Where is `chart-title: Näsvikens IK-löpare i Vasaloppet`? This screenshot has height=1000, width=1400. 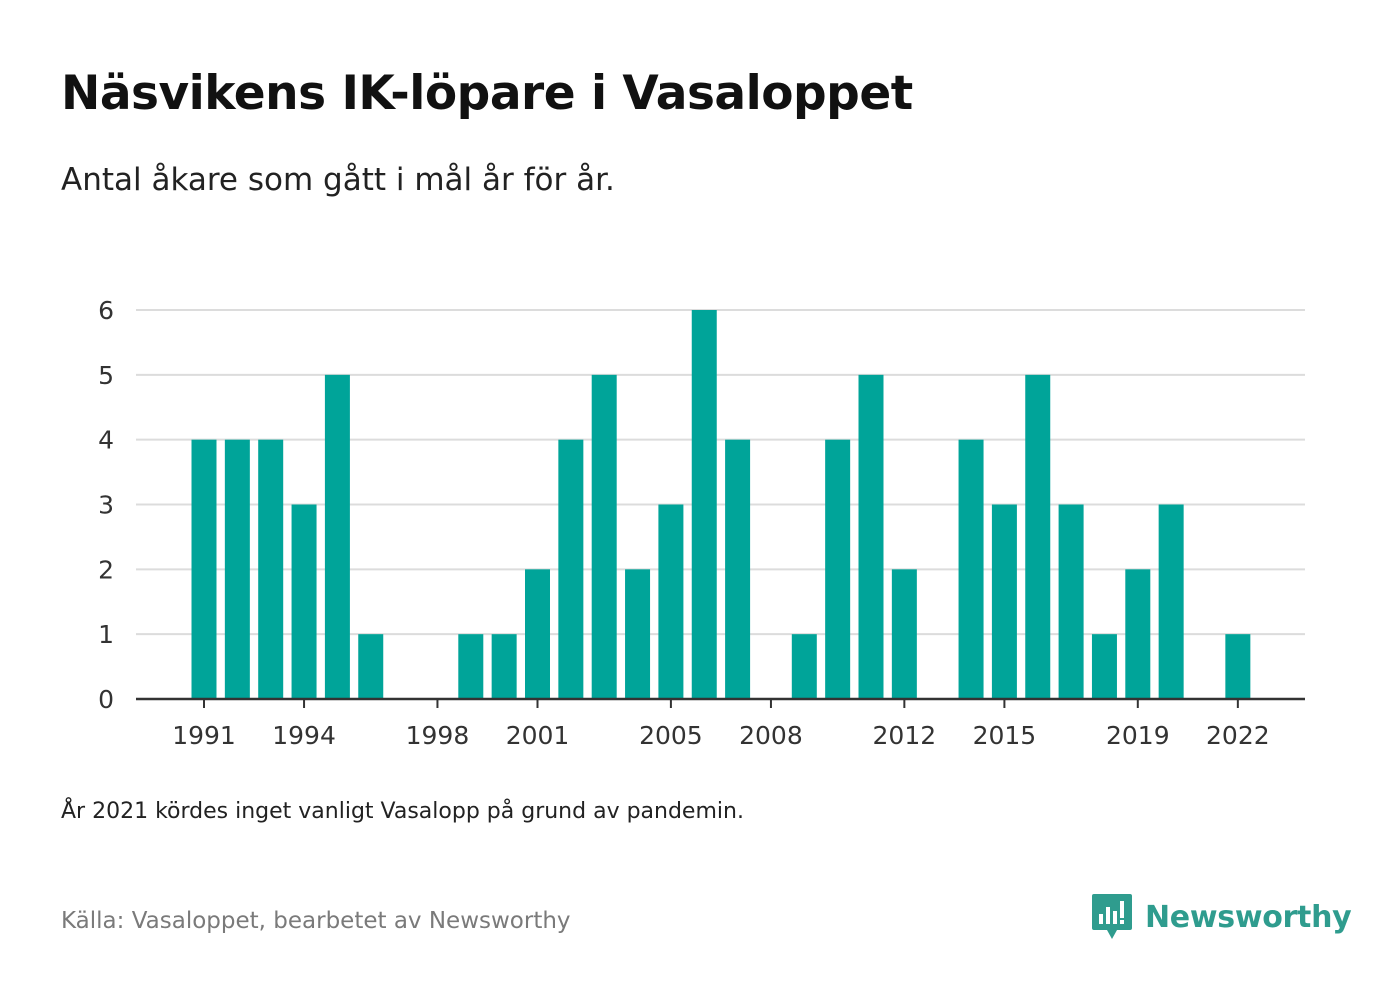 chart-title: Näsvikens IK-löpare i Vasaloppet is located at coordinates (487, 93).